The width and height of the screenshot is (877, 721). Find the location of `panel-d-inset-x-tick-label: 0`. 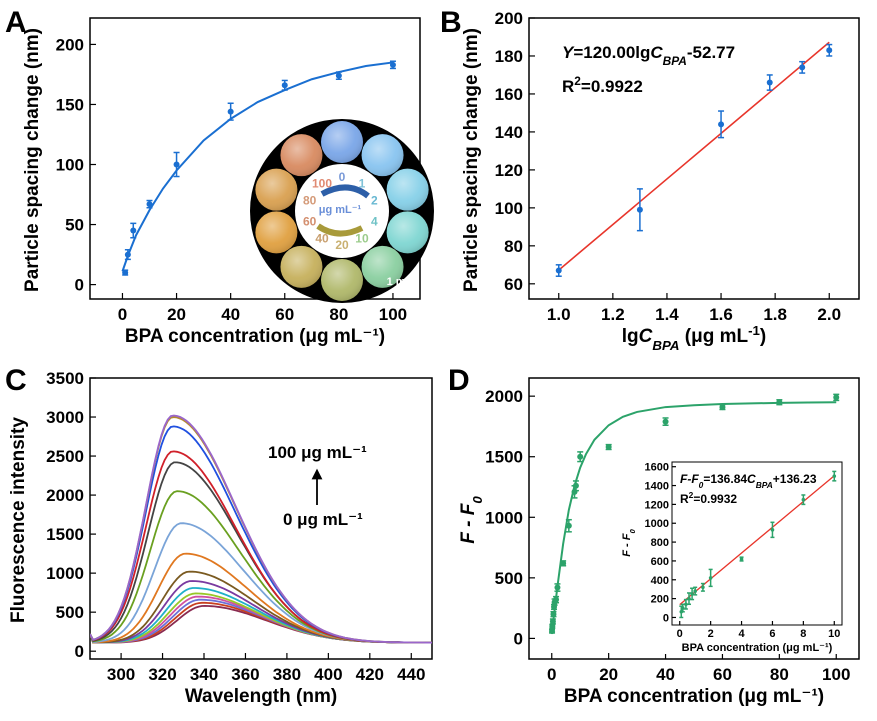

panel-d-inset-x-tick-label: 0 is located at coordinates (680, 634).